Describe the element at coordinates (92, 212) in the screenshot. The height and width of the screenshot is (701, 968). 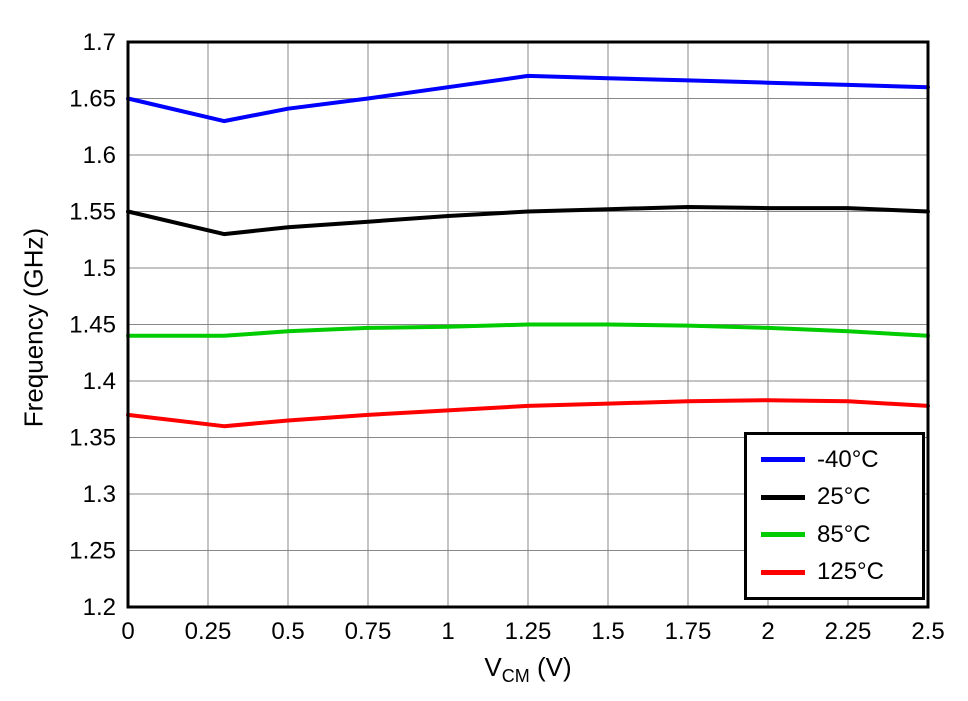
I see `y-tick-label: 1.55` at that location.